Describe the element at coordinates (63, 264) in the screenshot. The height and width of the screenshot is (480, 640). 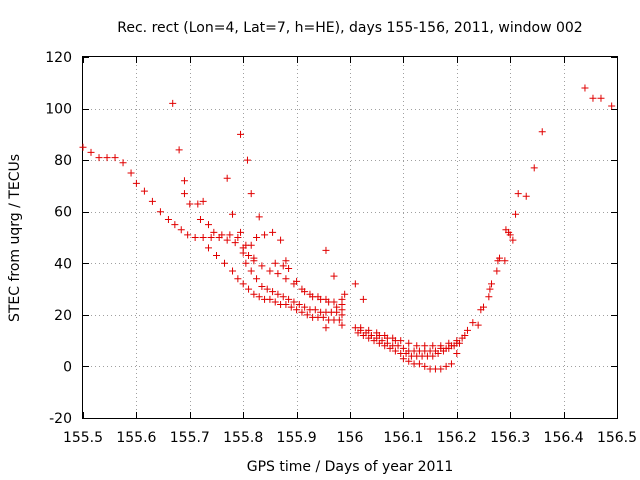
I see `y-tick-label: 40` at that location.